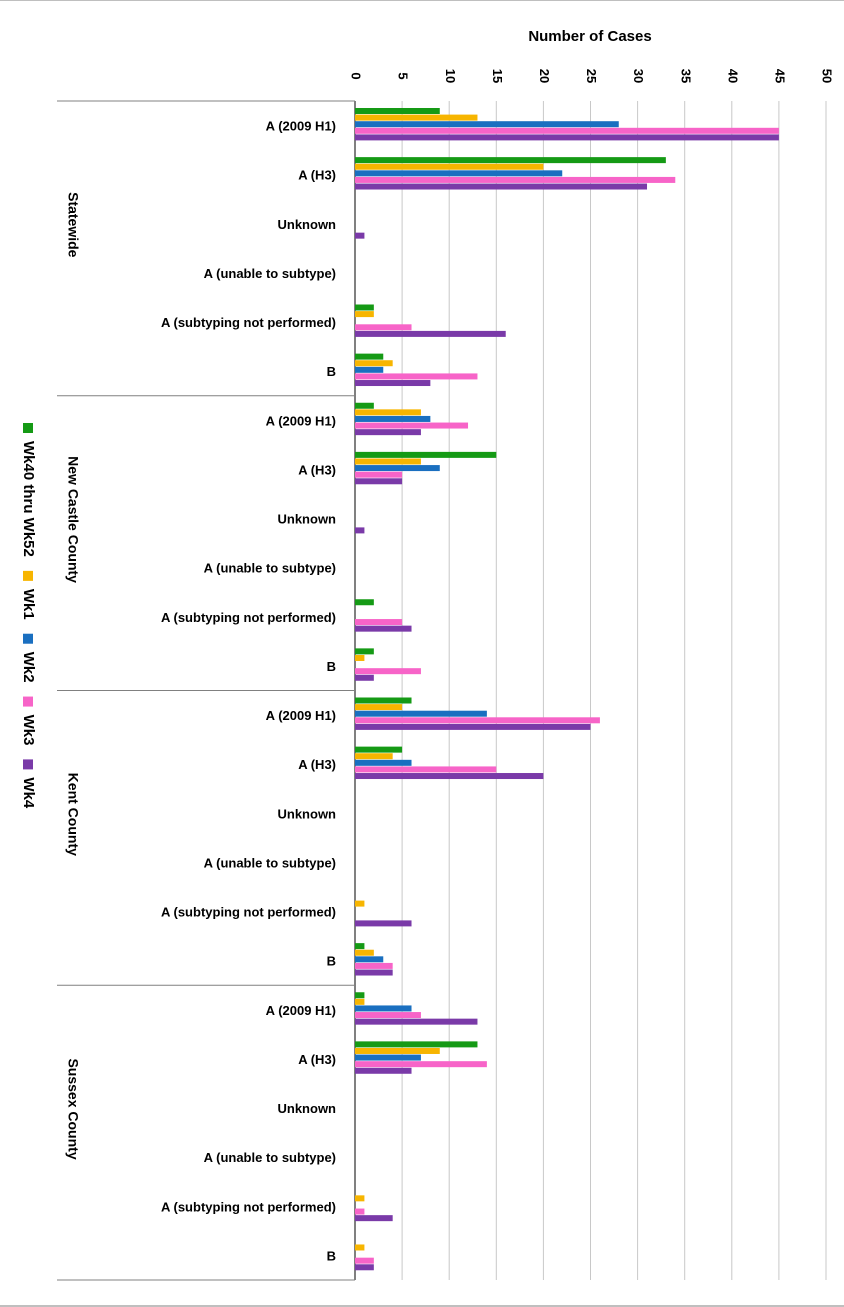 Image resolution: width=844 pixels, height=1307 pixels. I want to click on x-tick-label: 30, so click(638, 76).